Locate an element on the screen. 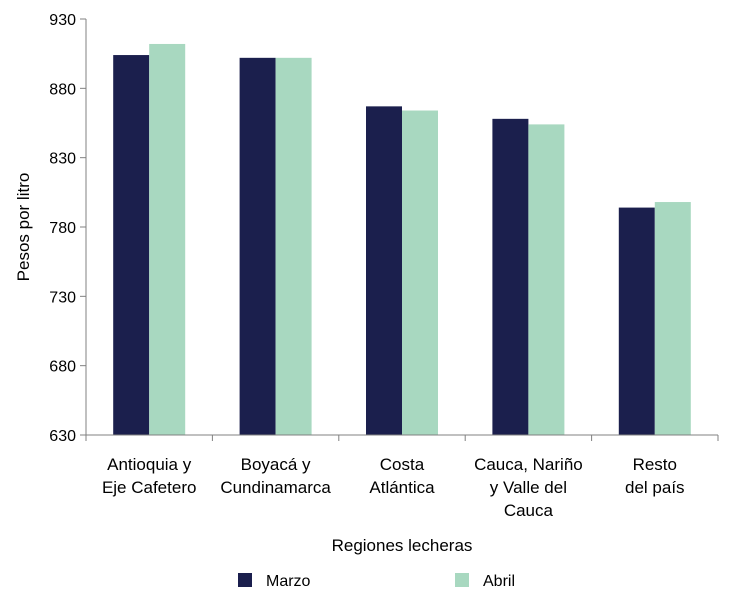 This screenshot has width=730, height=595. x-tick-label: Cauca, Nariño is located at coordinates (528, 464).